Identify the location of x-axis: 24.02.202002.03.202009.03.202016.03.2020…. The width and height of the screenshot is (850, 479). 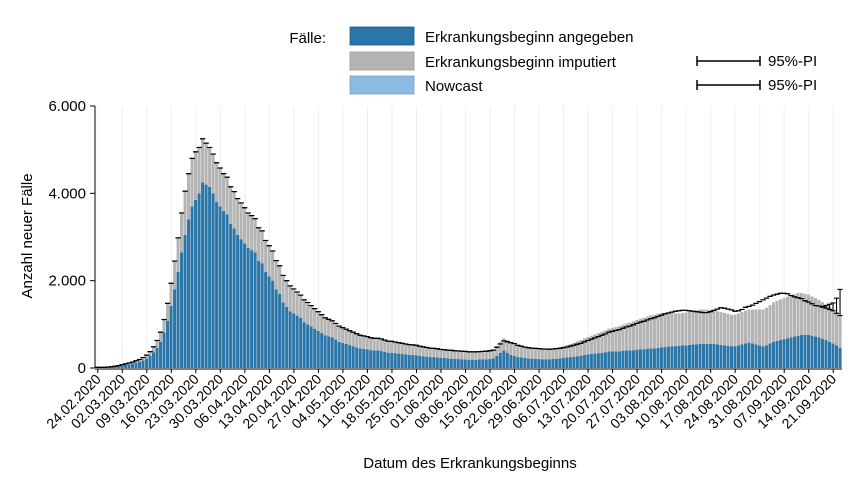
(442, 400).